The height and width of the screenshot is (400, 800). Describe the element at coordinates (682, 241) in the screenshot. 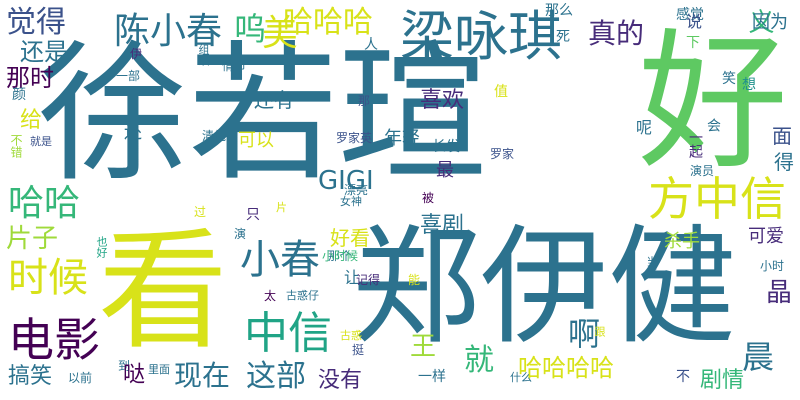

I see `word-sha-shou: 杀手` at that location.